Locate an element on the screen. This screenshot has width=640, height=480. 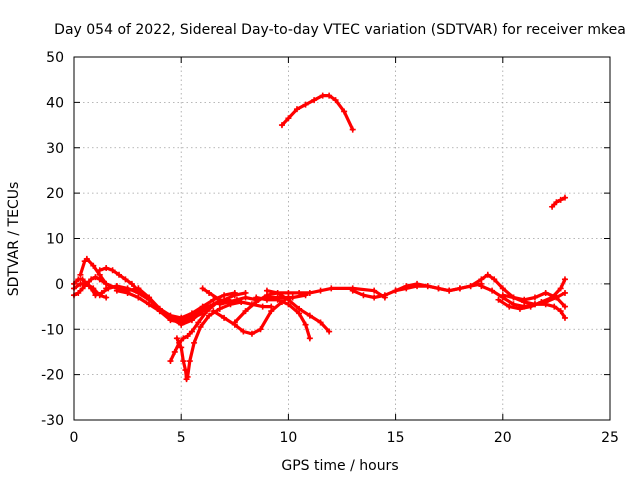
x-tick-label: 15 is located at coordinates (396, 438).